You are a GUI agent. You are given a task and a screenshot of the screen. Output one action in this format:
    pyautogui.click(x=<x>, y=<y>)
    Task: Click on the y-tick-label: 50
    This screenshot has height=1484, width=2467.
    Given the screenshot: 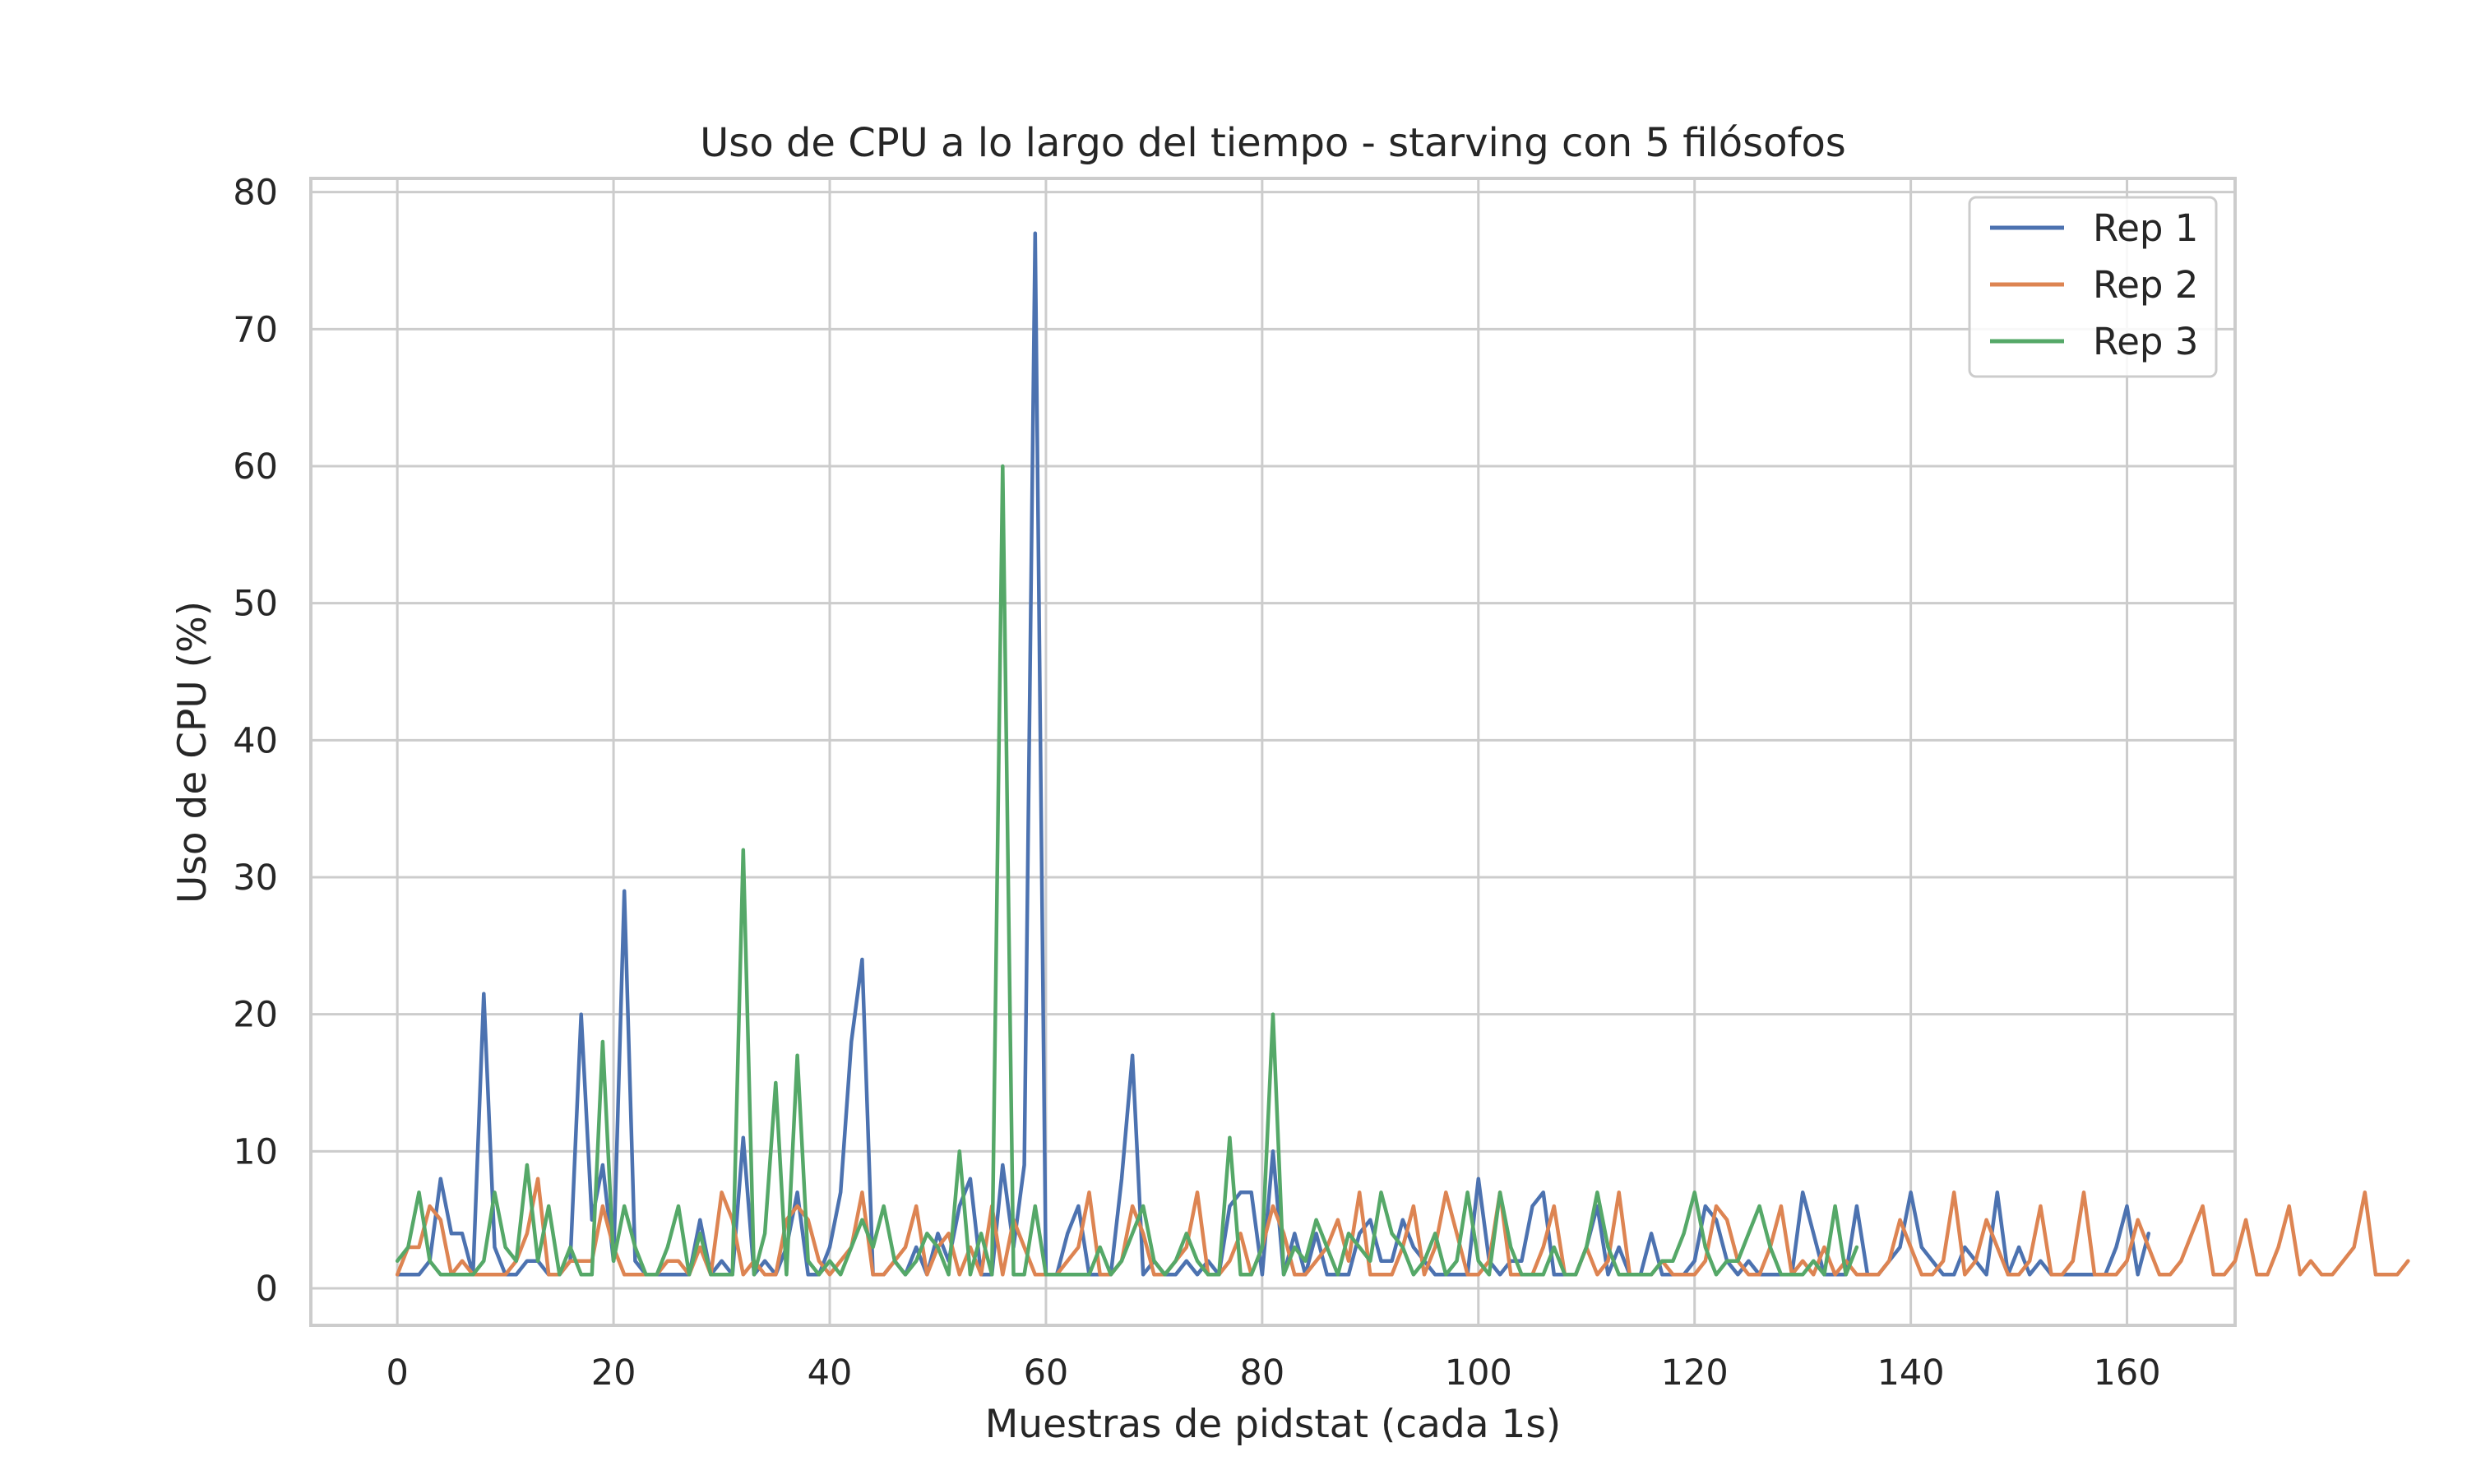 What is the action you would take?
    pyautogui.click(x=255, y=605)
    